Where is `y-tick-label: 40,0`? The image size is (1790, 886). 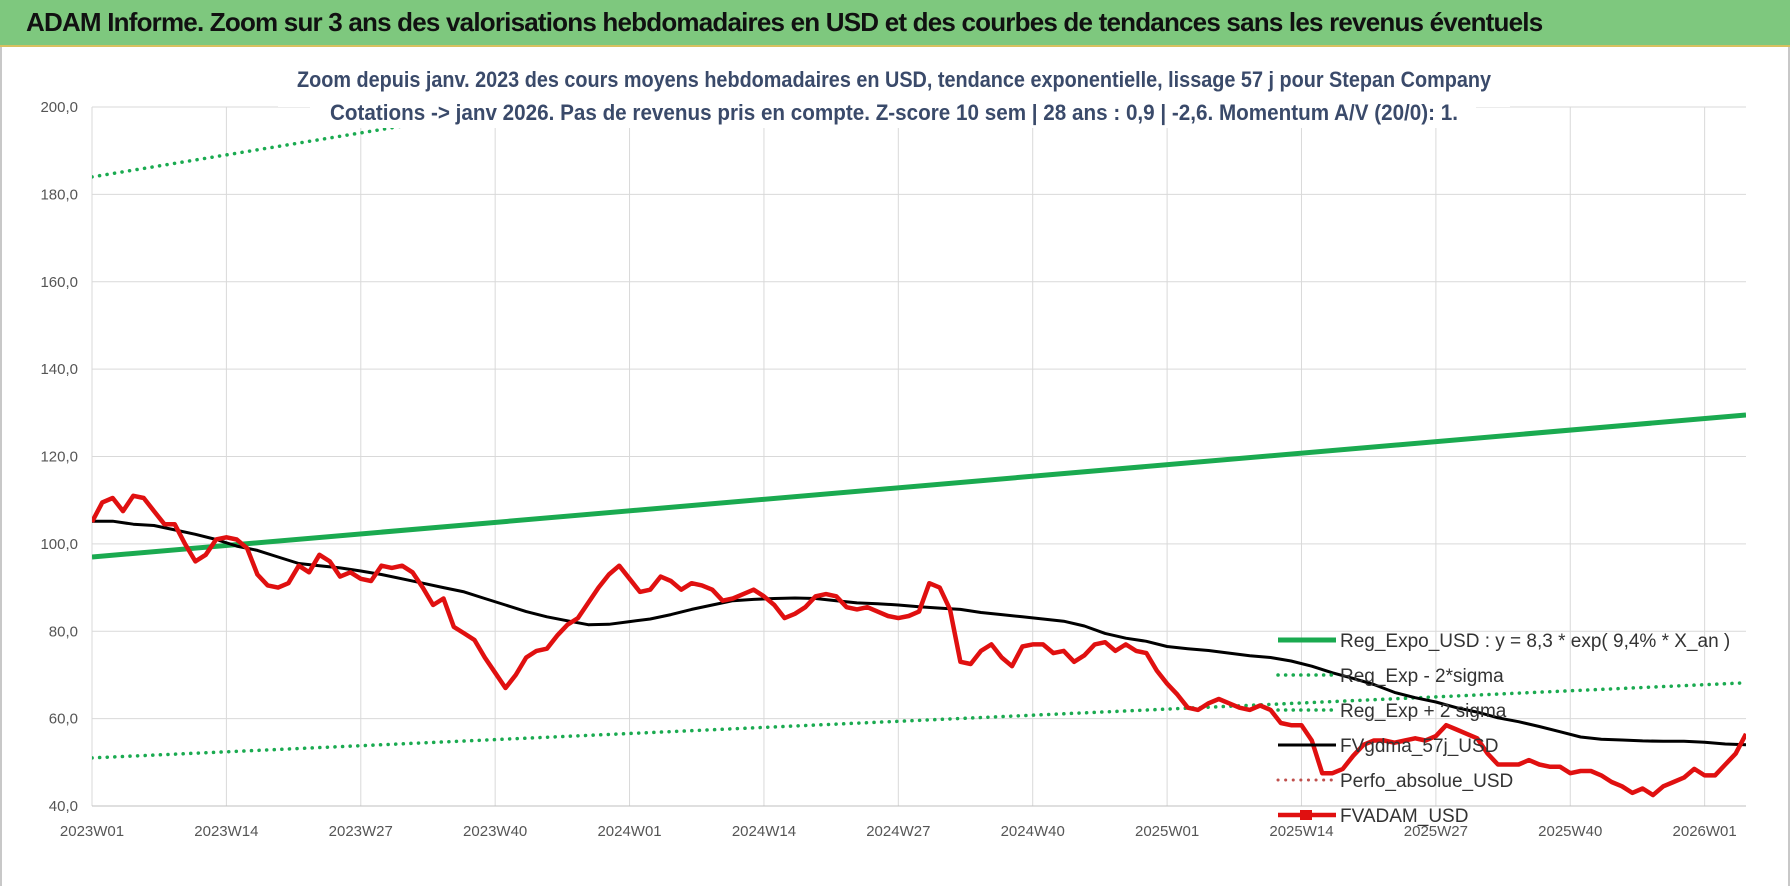
y-tick-label: 40,0 is located at coordinates (63, 806).